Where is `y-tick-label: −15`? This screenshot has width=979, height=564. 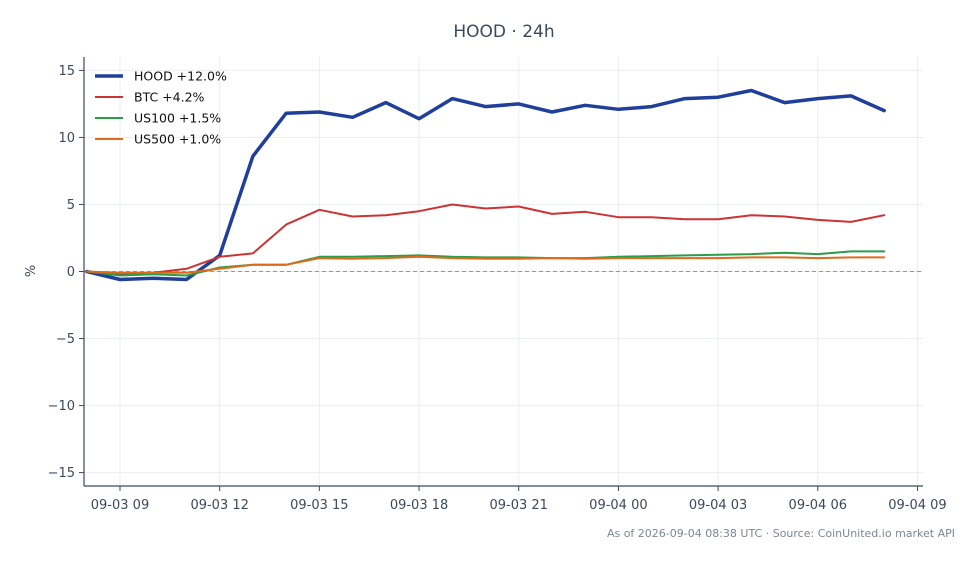 y-tick-label: −15 is located at coordinates (61, 473).